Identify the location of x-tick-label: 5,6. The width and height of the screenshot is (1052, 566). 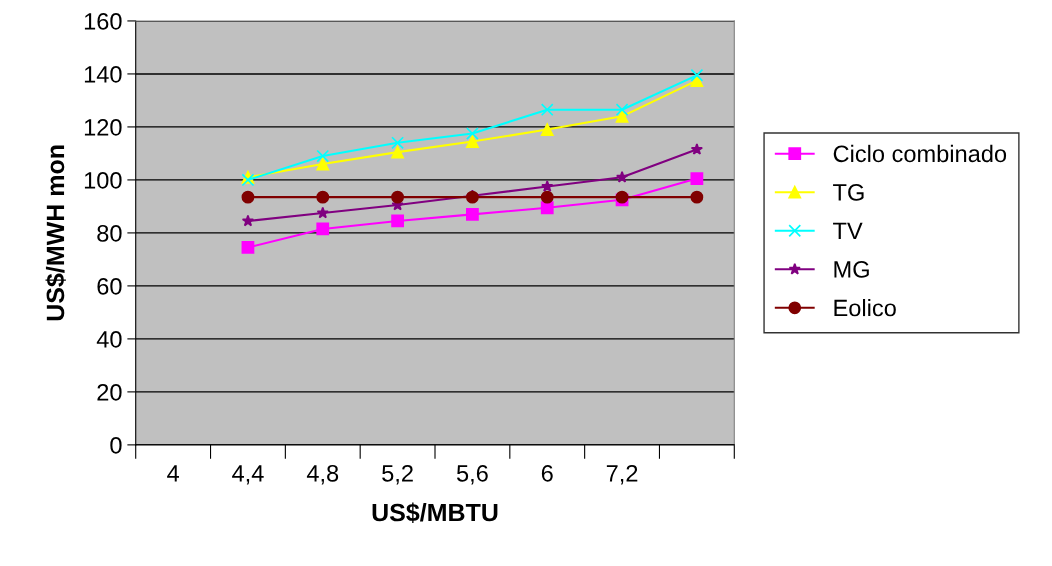
(472, 474).